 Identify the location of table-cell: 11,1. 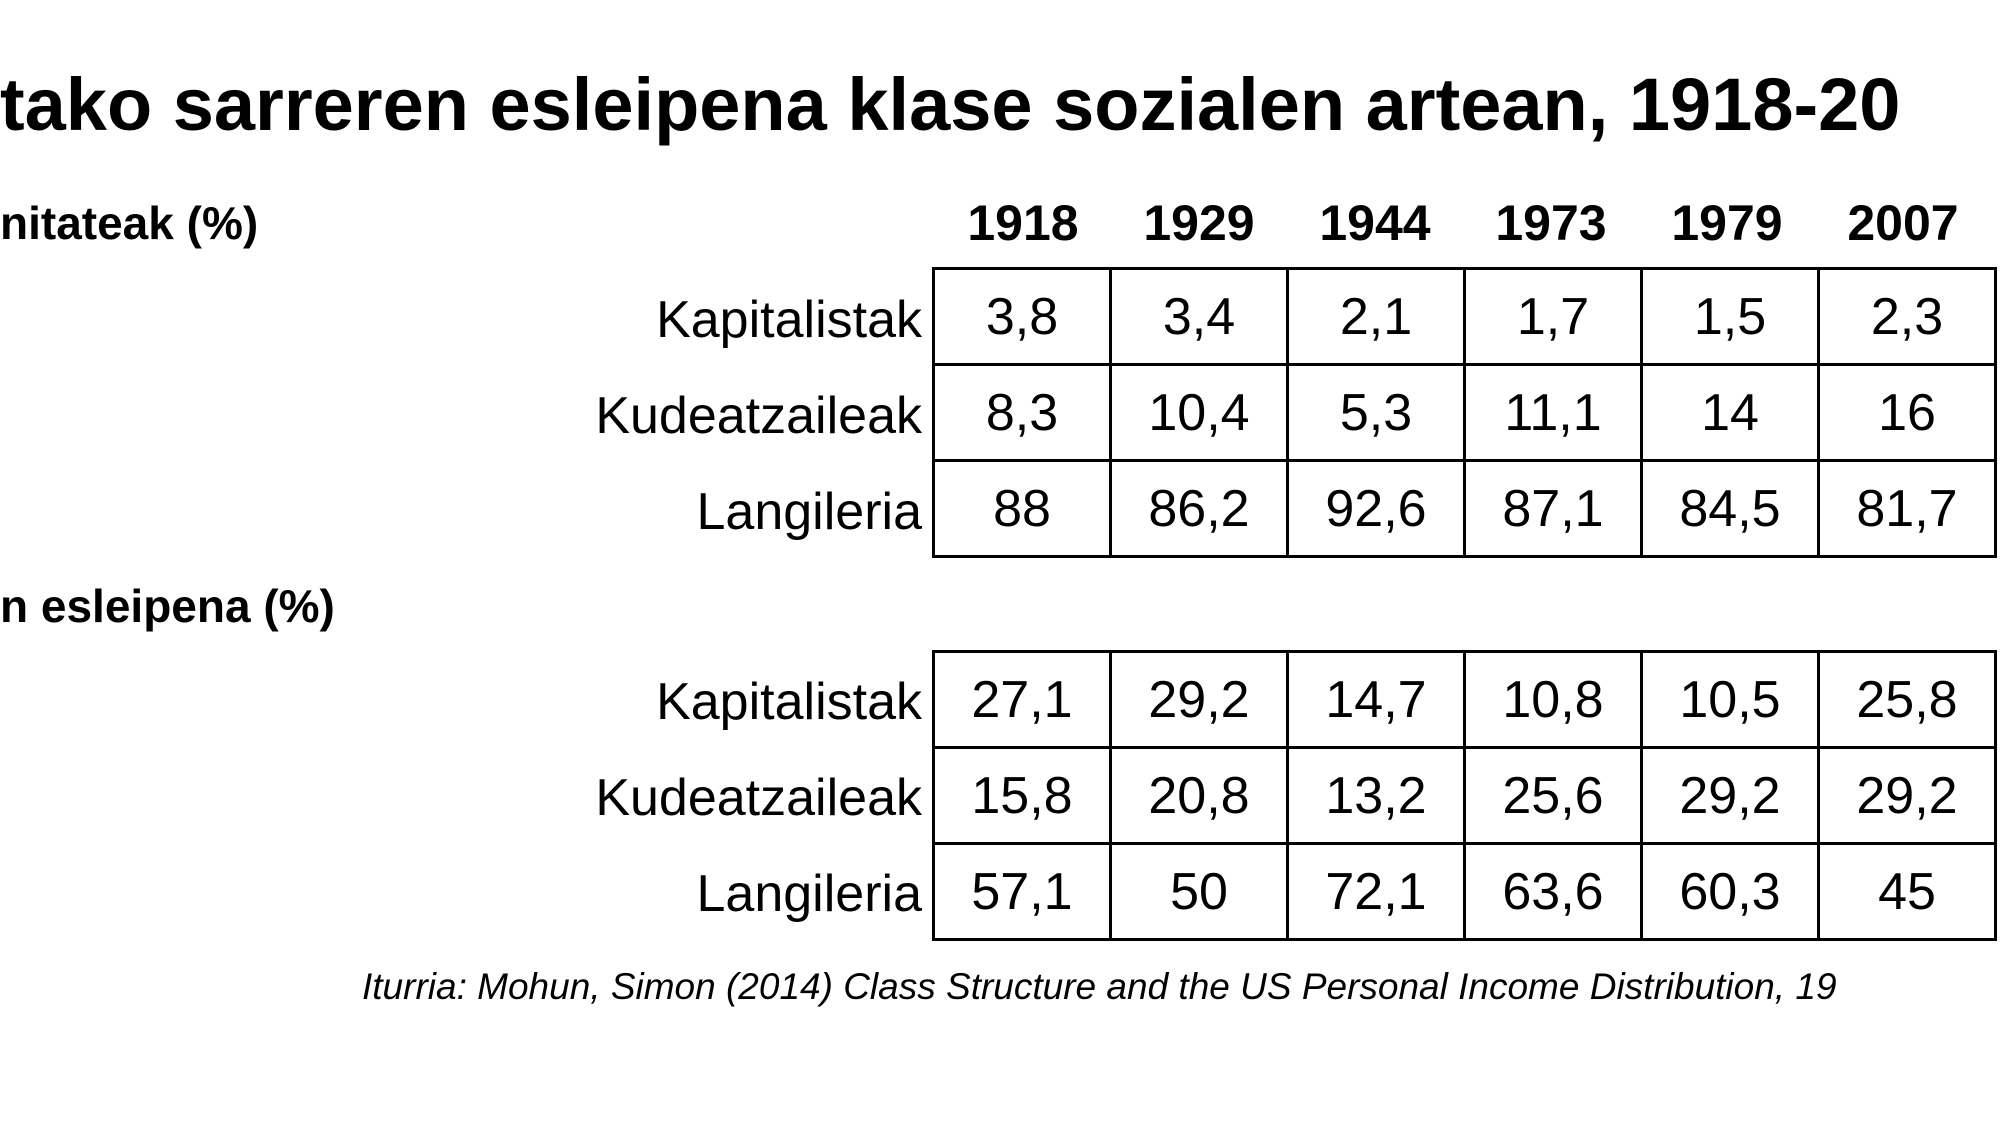
(1553, 412).